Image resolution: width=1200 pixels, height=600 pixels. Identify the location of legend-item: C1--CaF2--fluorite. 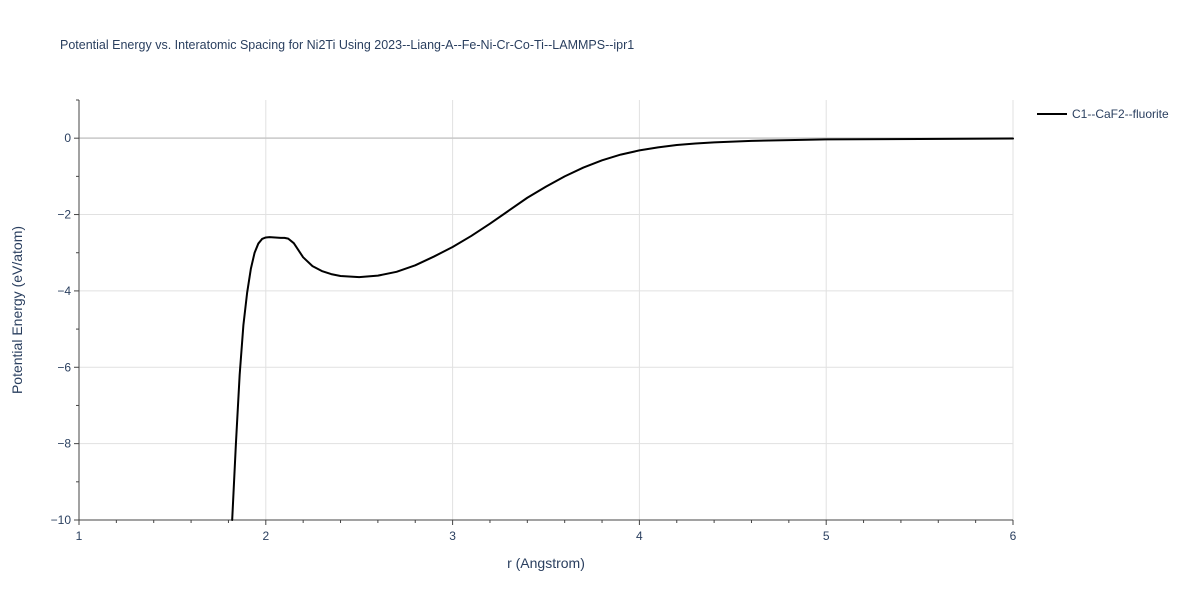
(1103, 114).